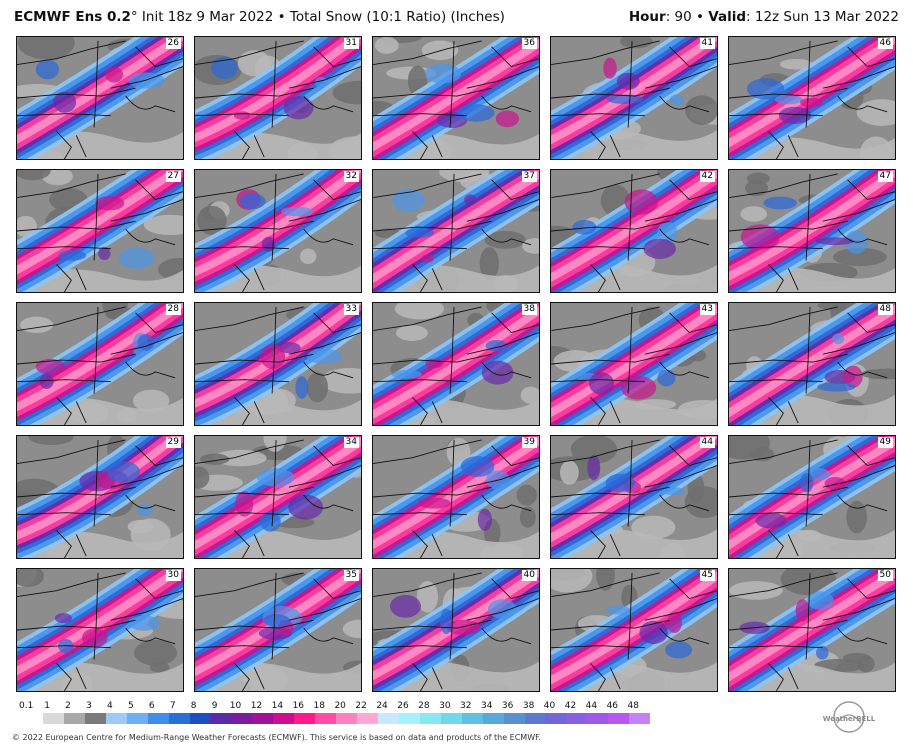 This screenshot has height=750, width=913. I want to click on init-time: Init 18z 9 Mar 2022, so click(205, 17).